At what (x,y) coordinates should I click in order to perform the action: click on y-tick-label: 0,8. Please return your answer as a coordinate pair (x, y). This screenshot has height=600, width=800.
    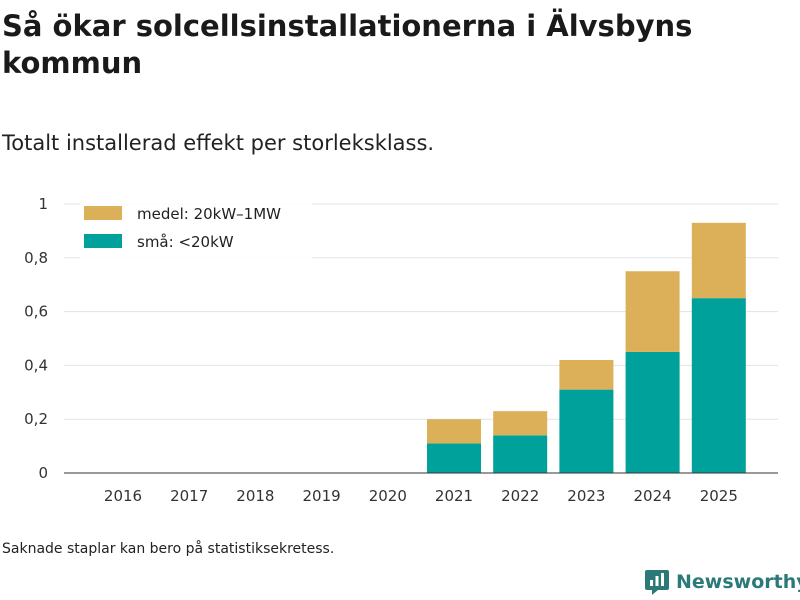
    Looking at the image, I should click on (36, 258).